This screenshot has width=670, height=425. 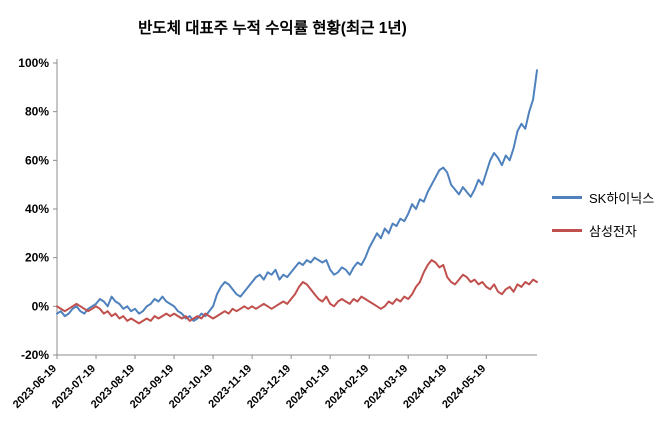 I want to click on legend-item-sk-hynix: SK하이닉스, so click(x=603, y=197).